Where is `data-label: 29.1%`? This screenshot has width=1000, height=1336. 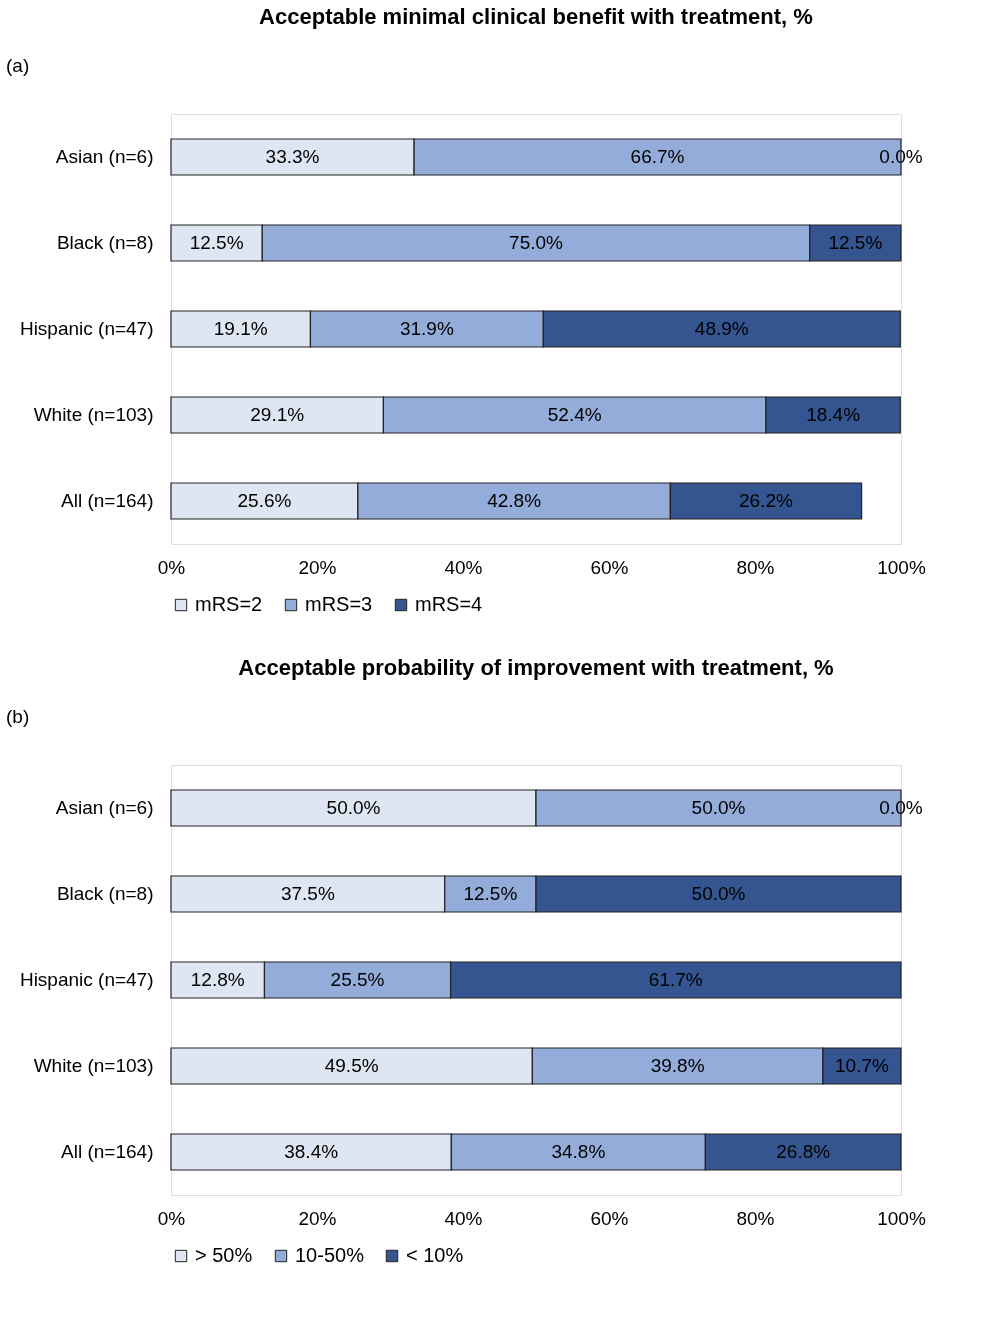 data-label: 29.1% is located at coordinates (277, 414).